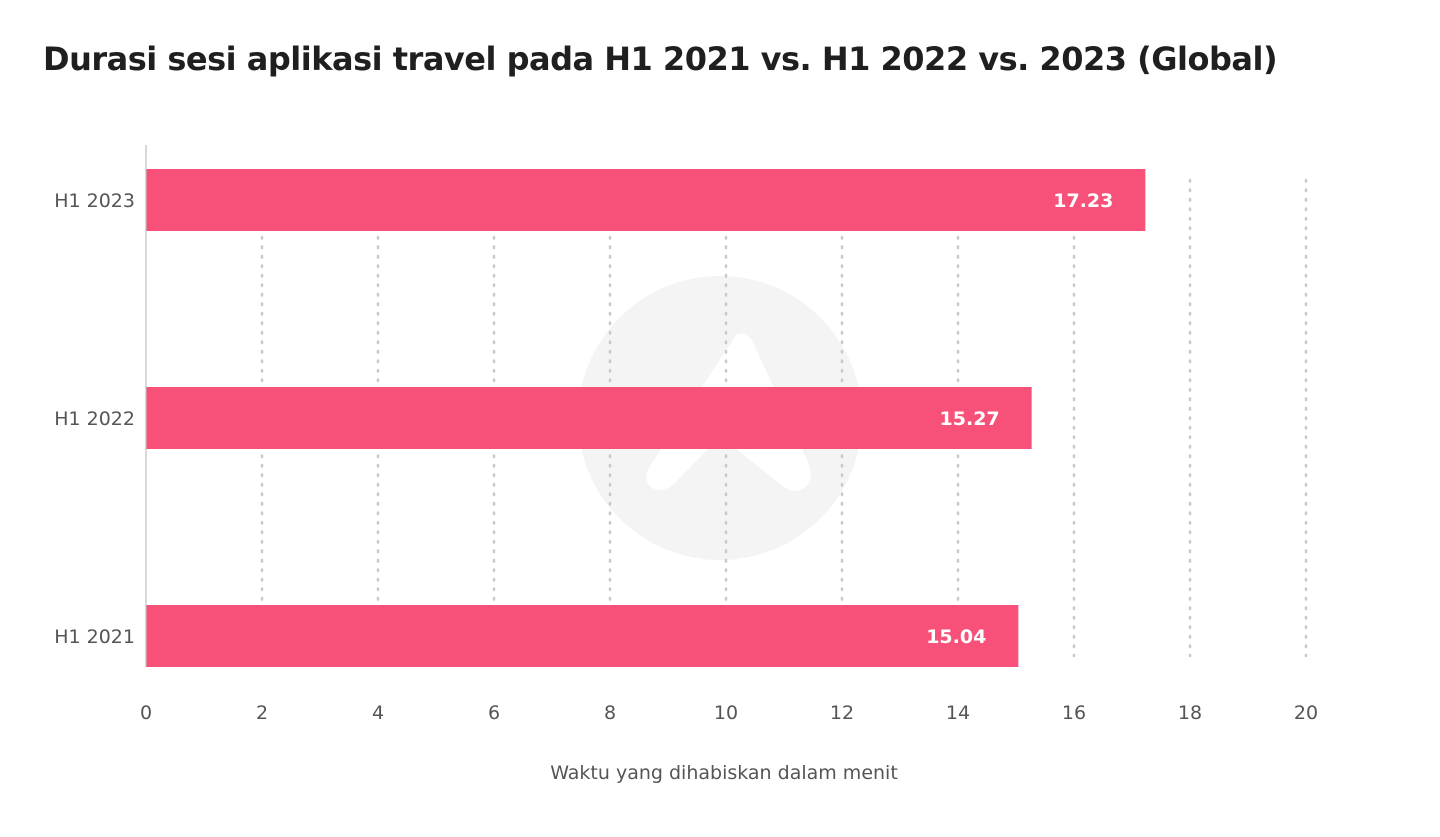  Describe the element at coordinates (1190, 713) in the screenshot. I see `x-tick-label: 18` at that location.